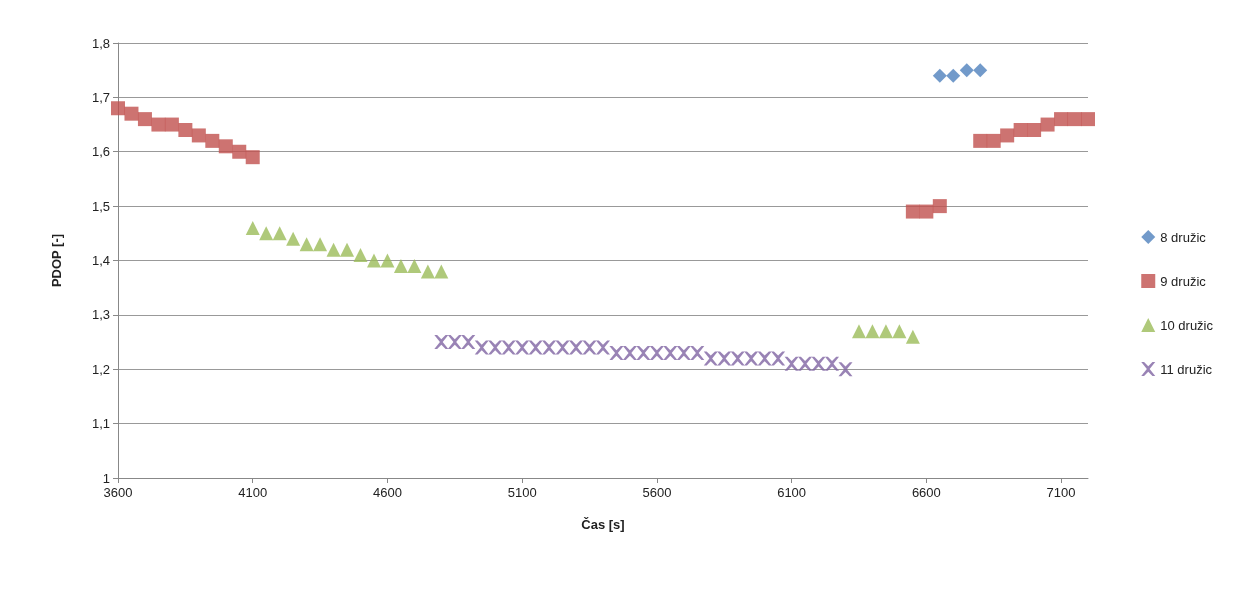 This screenshot has height=611, width=1252. I want to click on legend-label: 9 družic, so click(1183, 281).